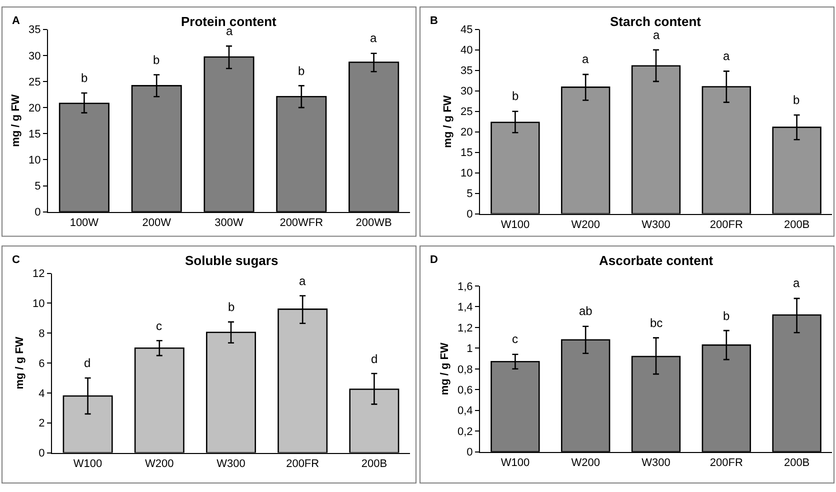 Image resolution: width=836 pixels, height=492 pixels. I want to click on x-tick-label: 200W, so click(157, 223).